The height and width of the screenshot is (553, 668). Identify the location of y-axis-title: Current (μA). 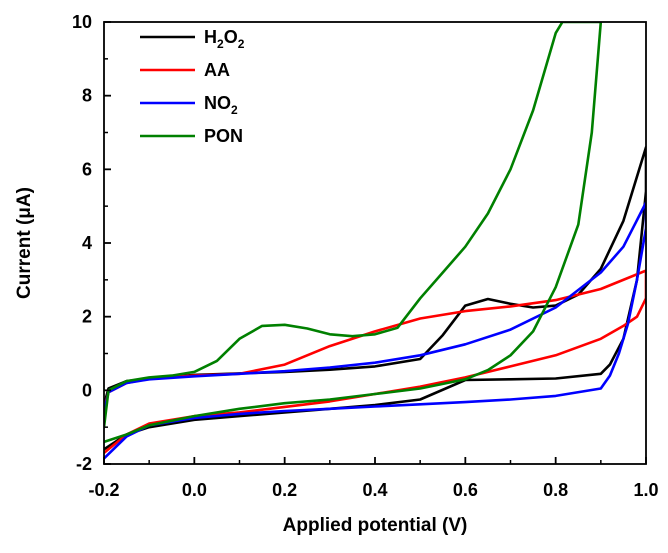
(24, 243).